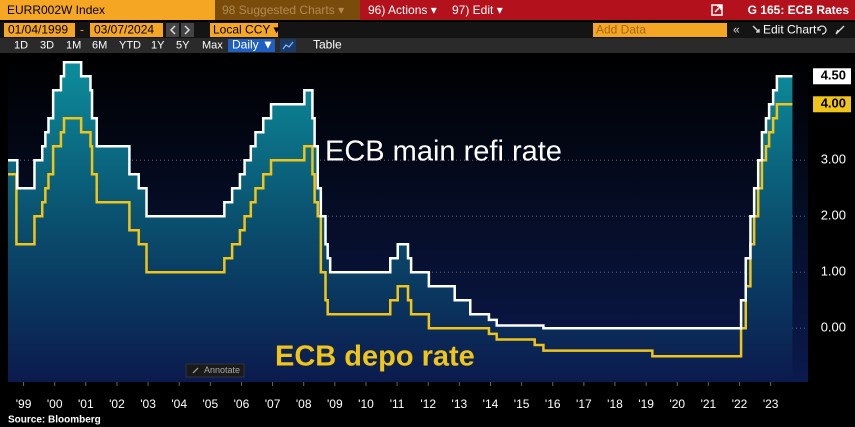 This screenshot has width=855, height=427. What do you see at coordinates (304, 404) in the screenshot?
I see `x-tick-label: '08` at bounding box center [304, 404].